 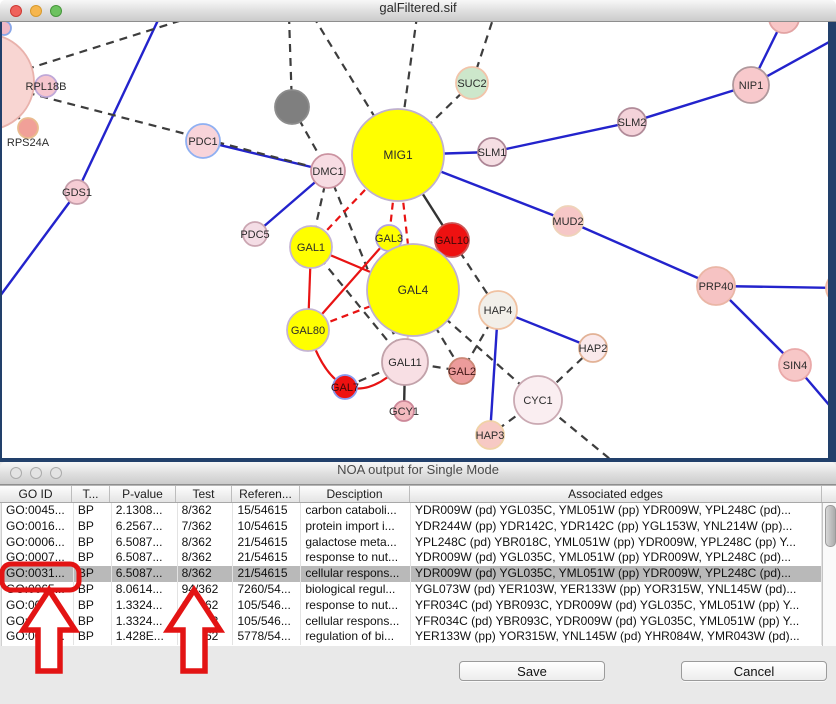 I want to click on node-MIG1, so click(x=398, y=155).